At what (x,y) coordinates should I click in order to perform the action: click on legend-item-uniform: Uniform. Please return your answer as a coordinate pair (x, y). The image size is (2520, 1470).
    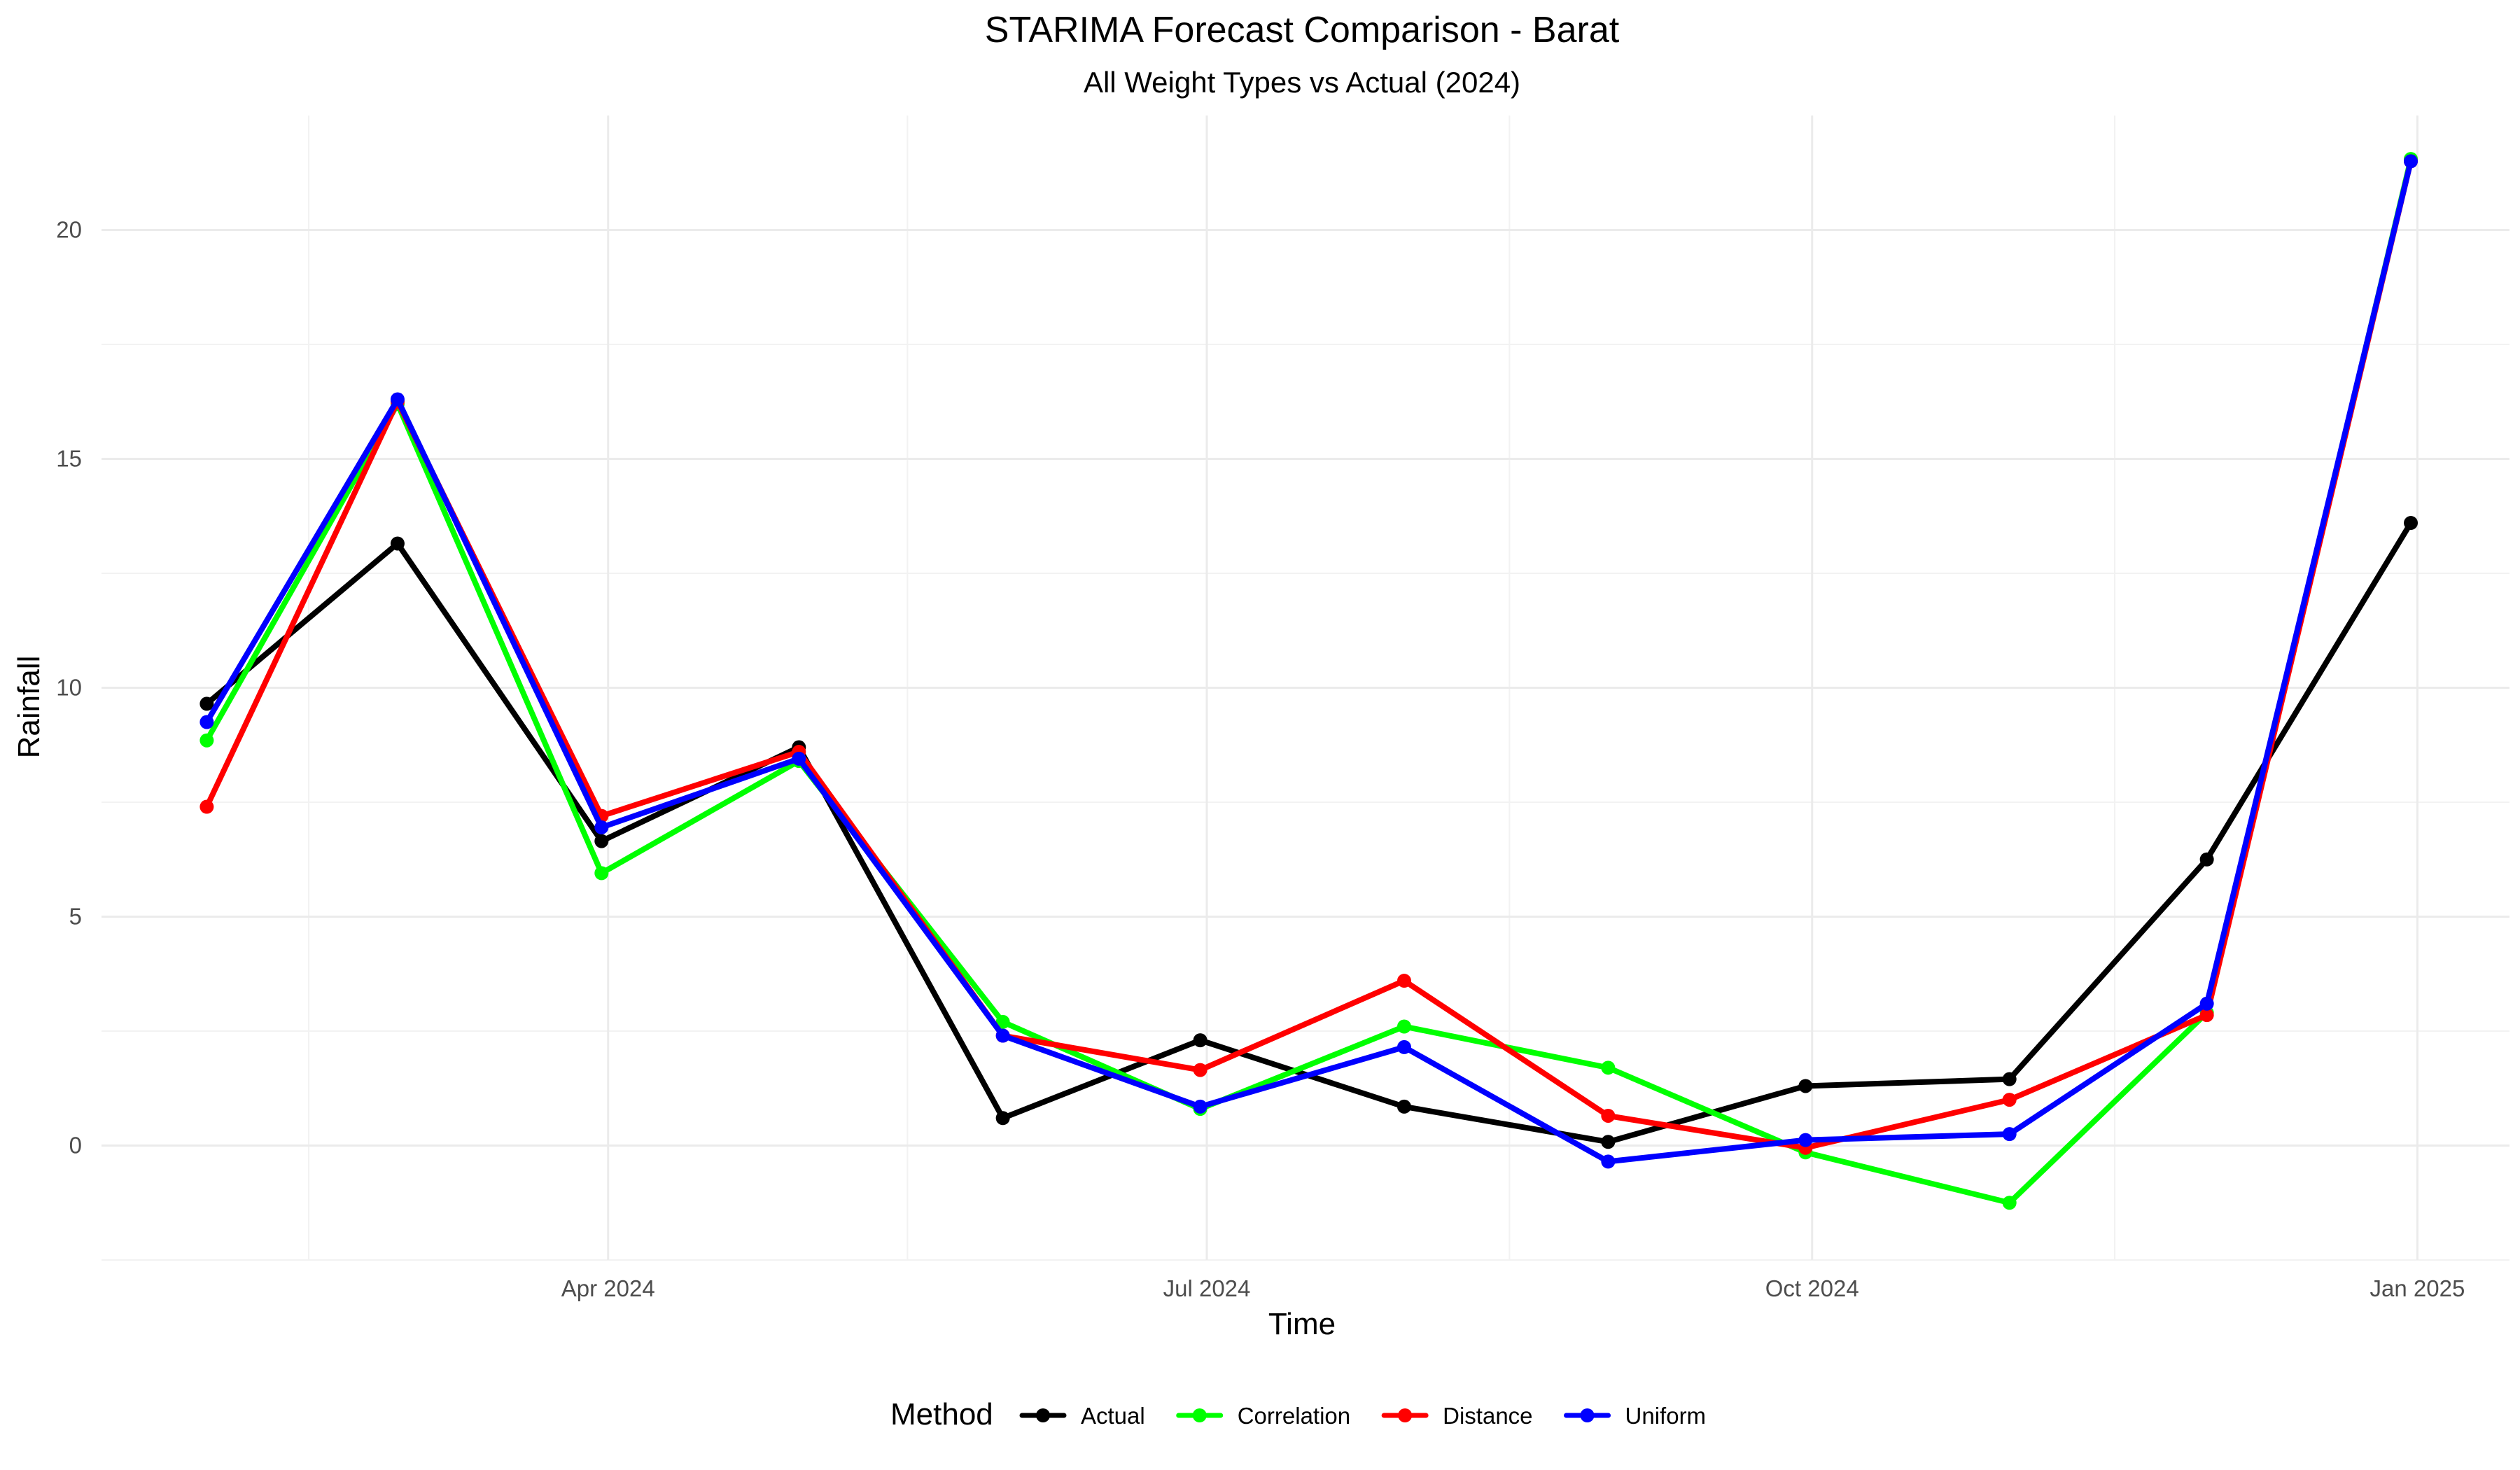
    Looking at the image, I should click on (1635, 1416).